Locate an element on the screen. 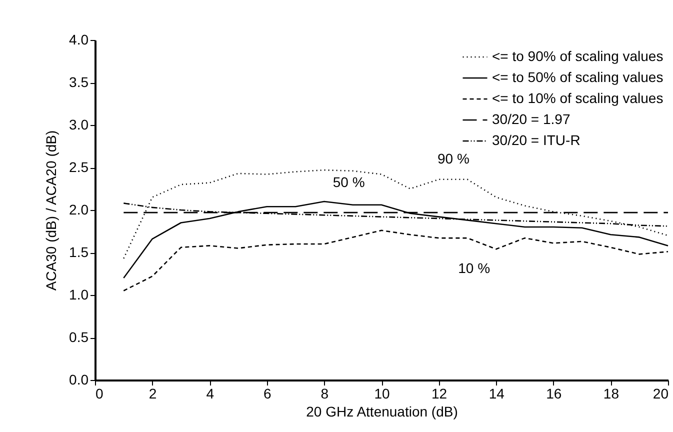 Image resolution: width=673 pixels, height=432 pixels. y-tick-label: 3.5 is located at coordinates (79, 82).